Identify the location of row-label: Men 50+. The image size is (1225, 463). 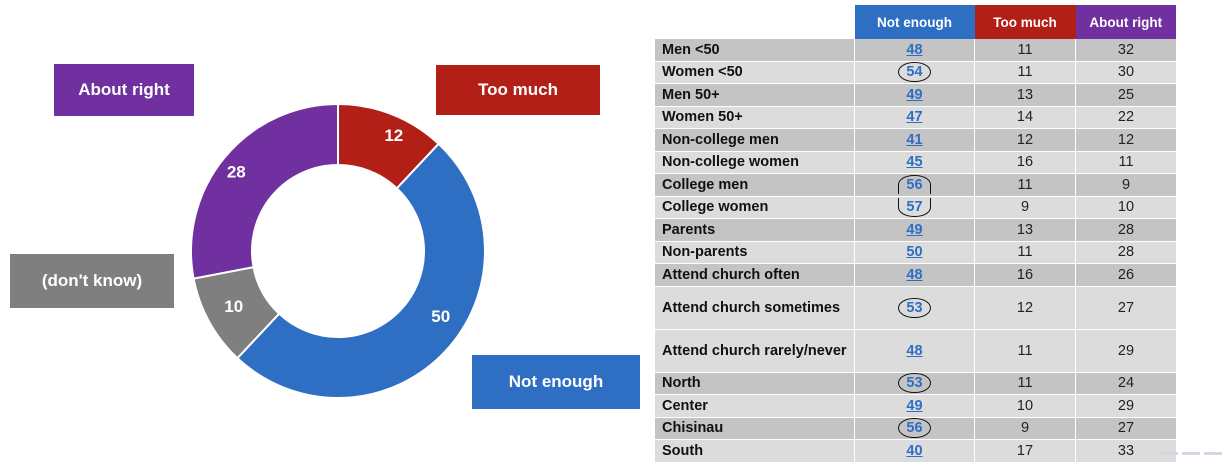
(755, 95).